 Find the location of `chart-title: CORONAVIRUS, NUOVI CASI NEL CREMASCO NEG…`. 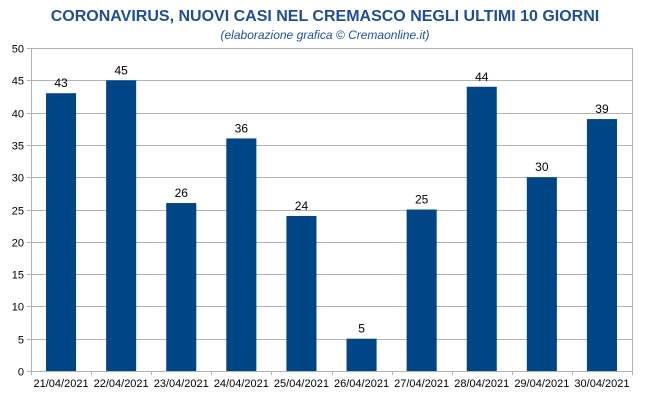

chart-title: CORONAVIRUS, NUOVI CASI NEL CREMASCO NEG… is located at coordinates (325, 16).